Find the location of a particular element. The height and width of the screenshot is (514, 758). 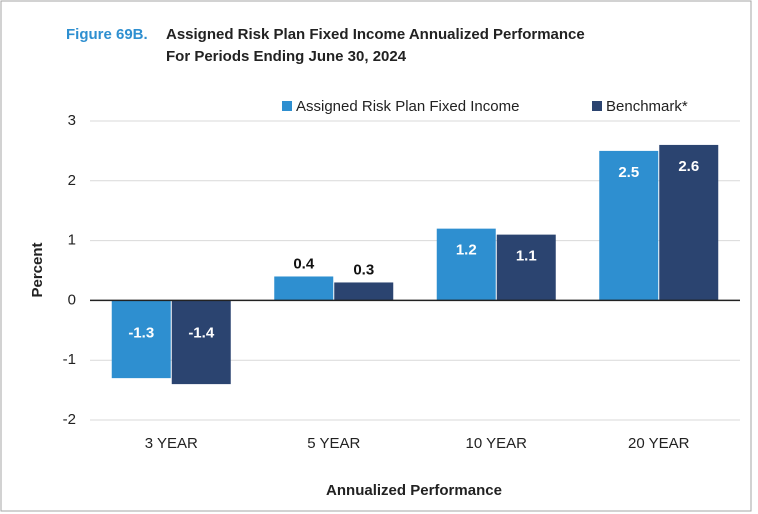

x-axis-label: Annualized Performance is located at coordinates (414, 490).